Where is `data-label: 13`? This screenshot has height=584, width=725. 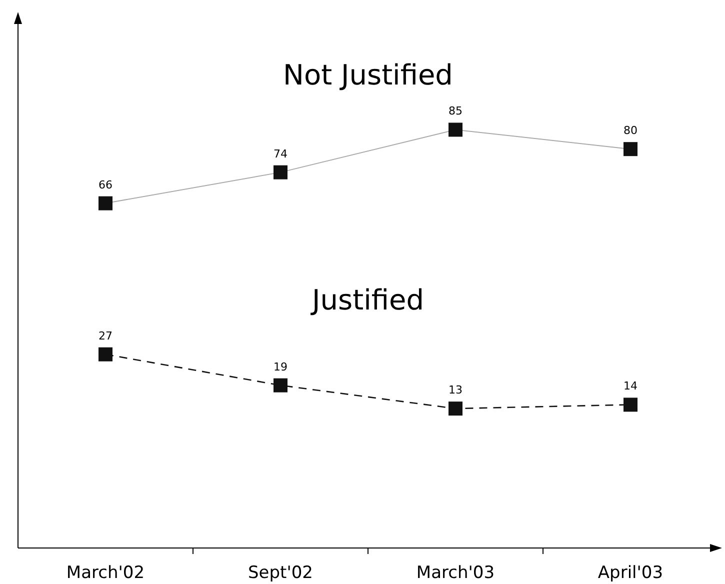 data-label: 13 is located at coordinates (455, 390).